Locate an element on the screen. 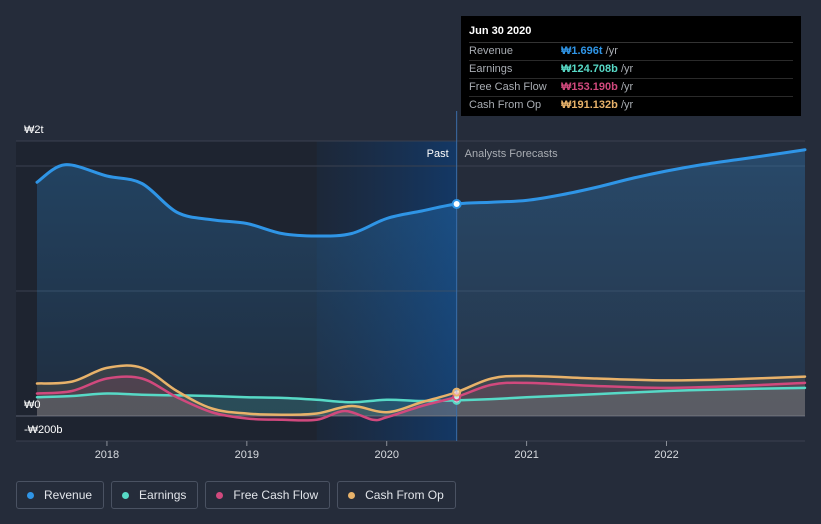 The height and width of the screenshot is (524, 821). x-tick-label: 2020 is located at coordinates (386, 455).